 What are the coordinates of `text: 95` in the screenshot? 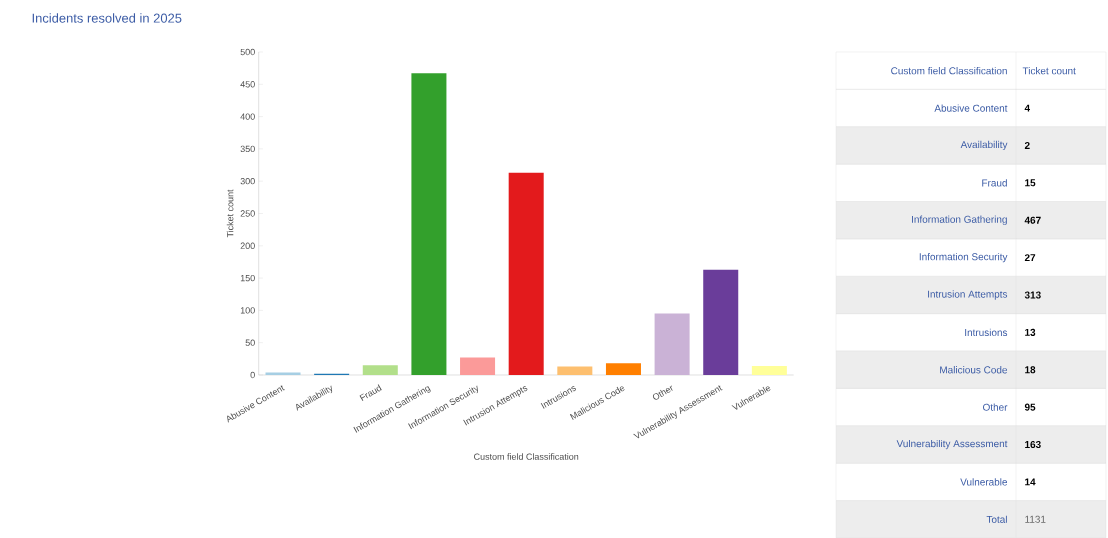 It's located at (1030, 407).